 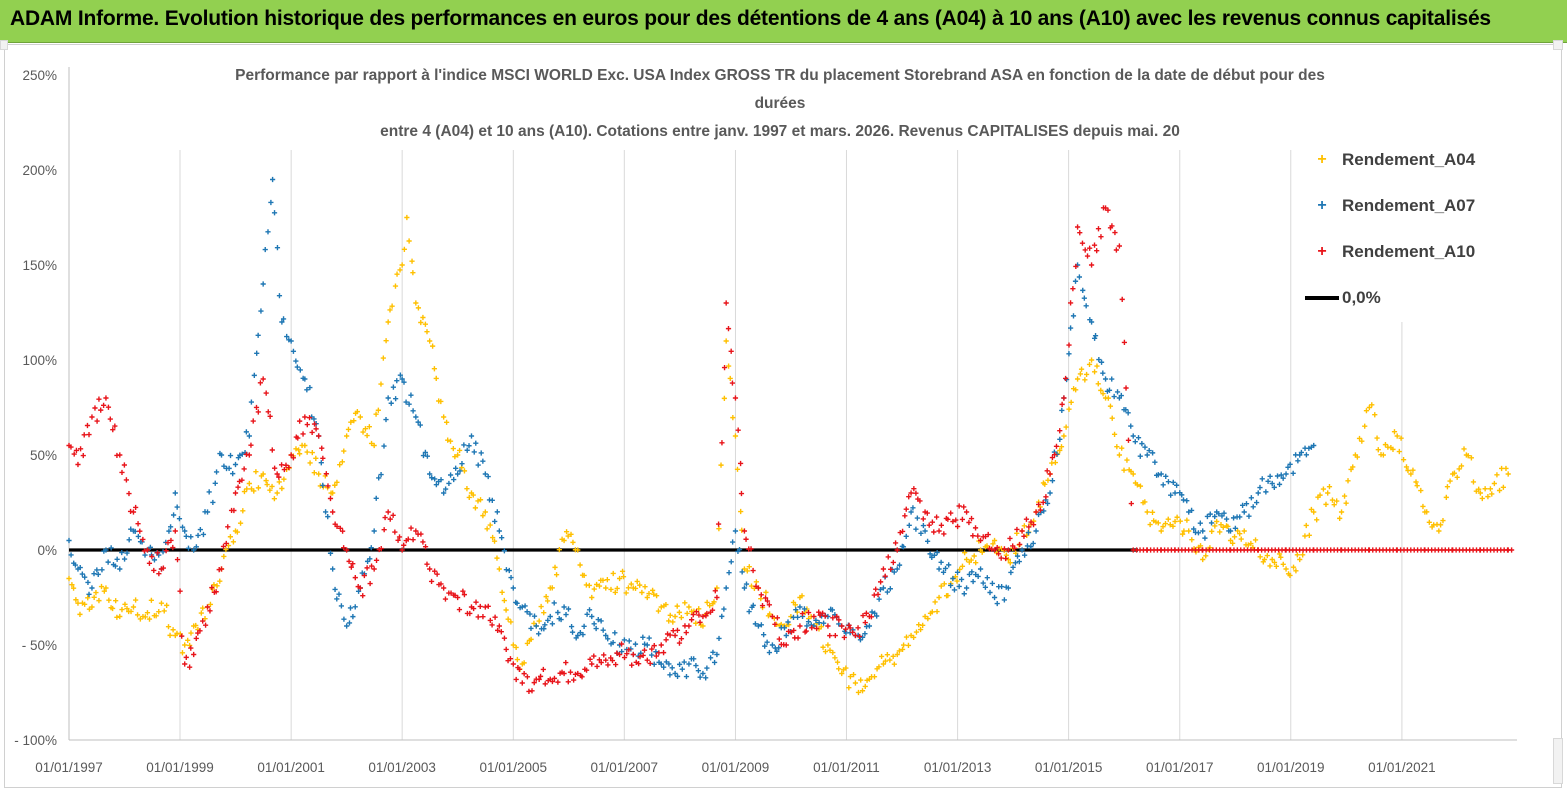 I want to click on y-tick-label: - 100%, so click(x=35, y=740).